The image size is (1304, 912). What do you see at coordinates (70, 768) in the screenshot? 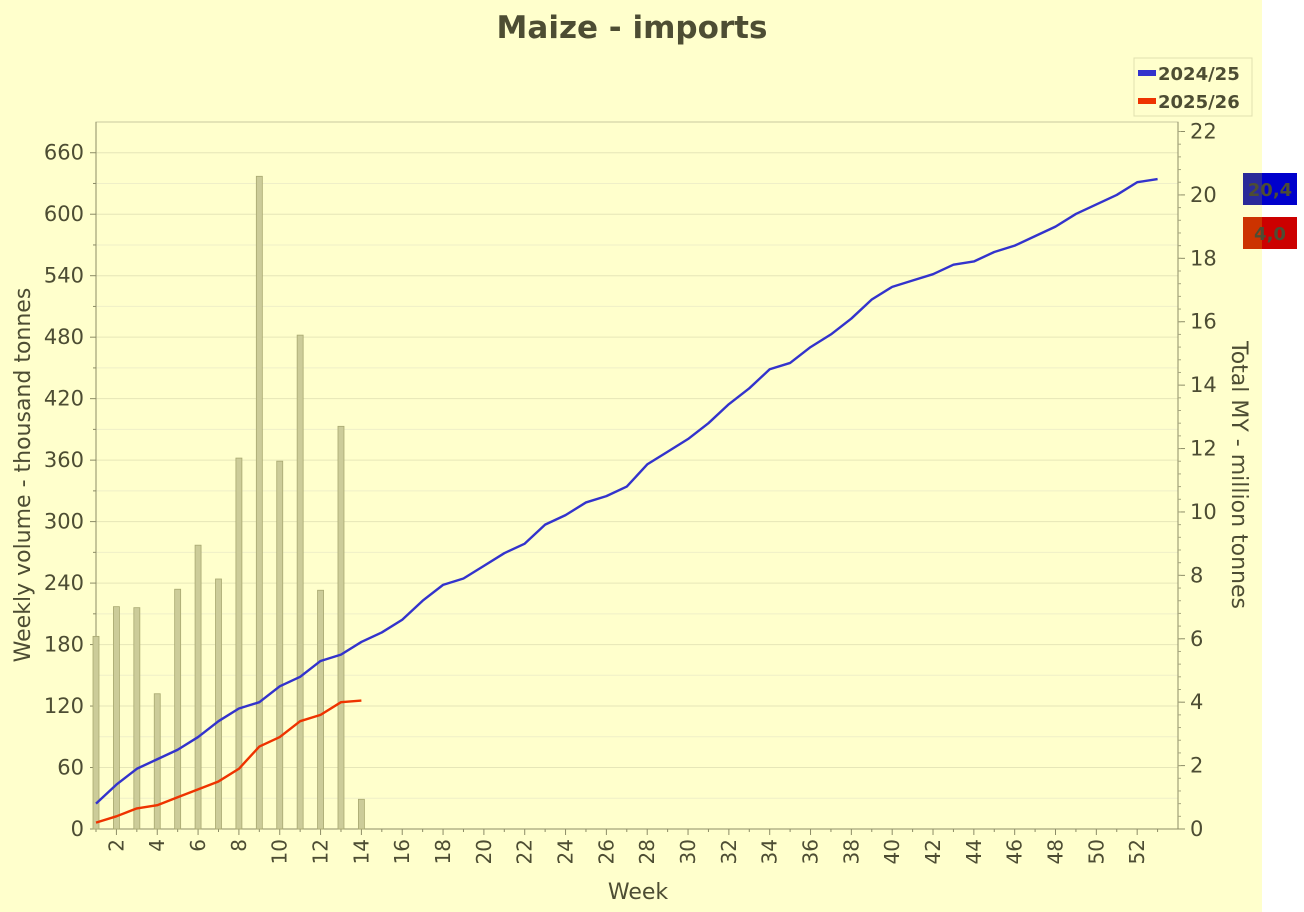
I see `y-left-tick-label: 60` at bounding box center [70, 768].